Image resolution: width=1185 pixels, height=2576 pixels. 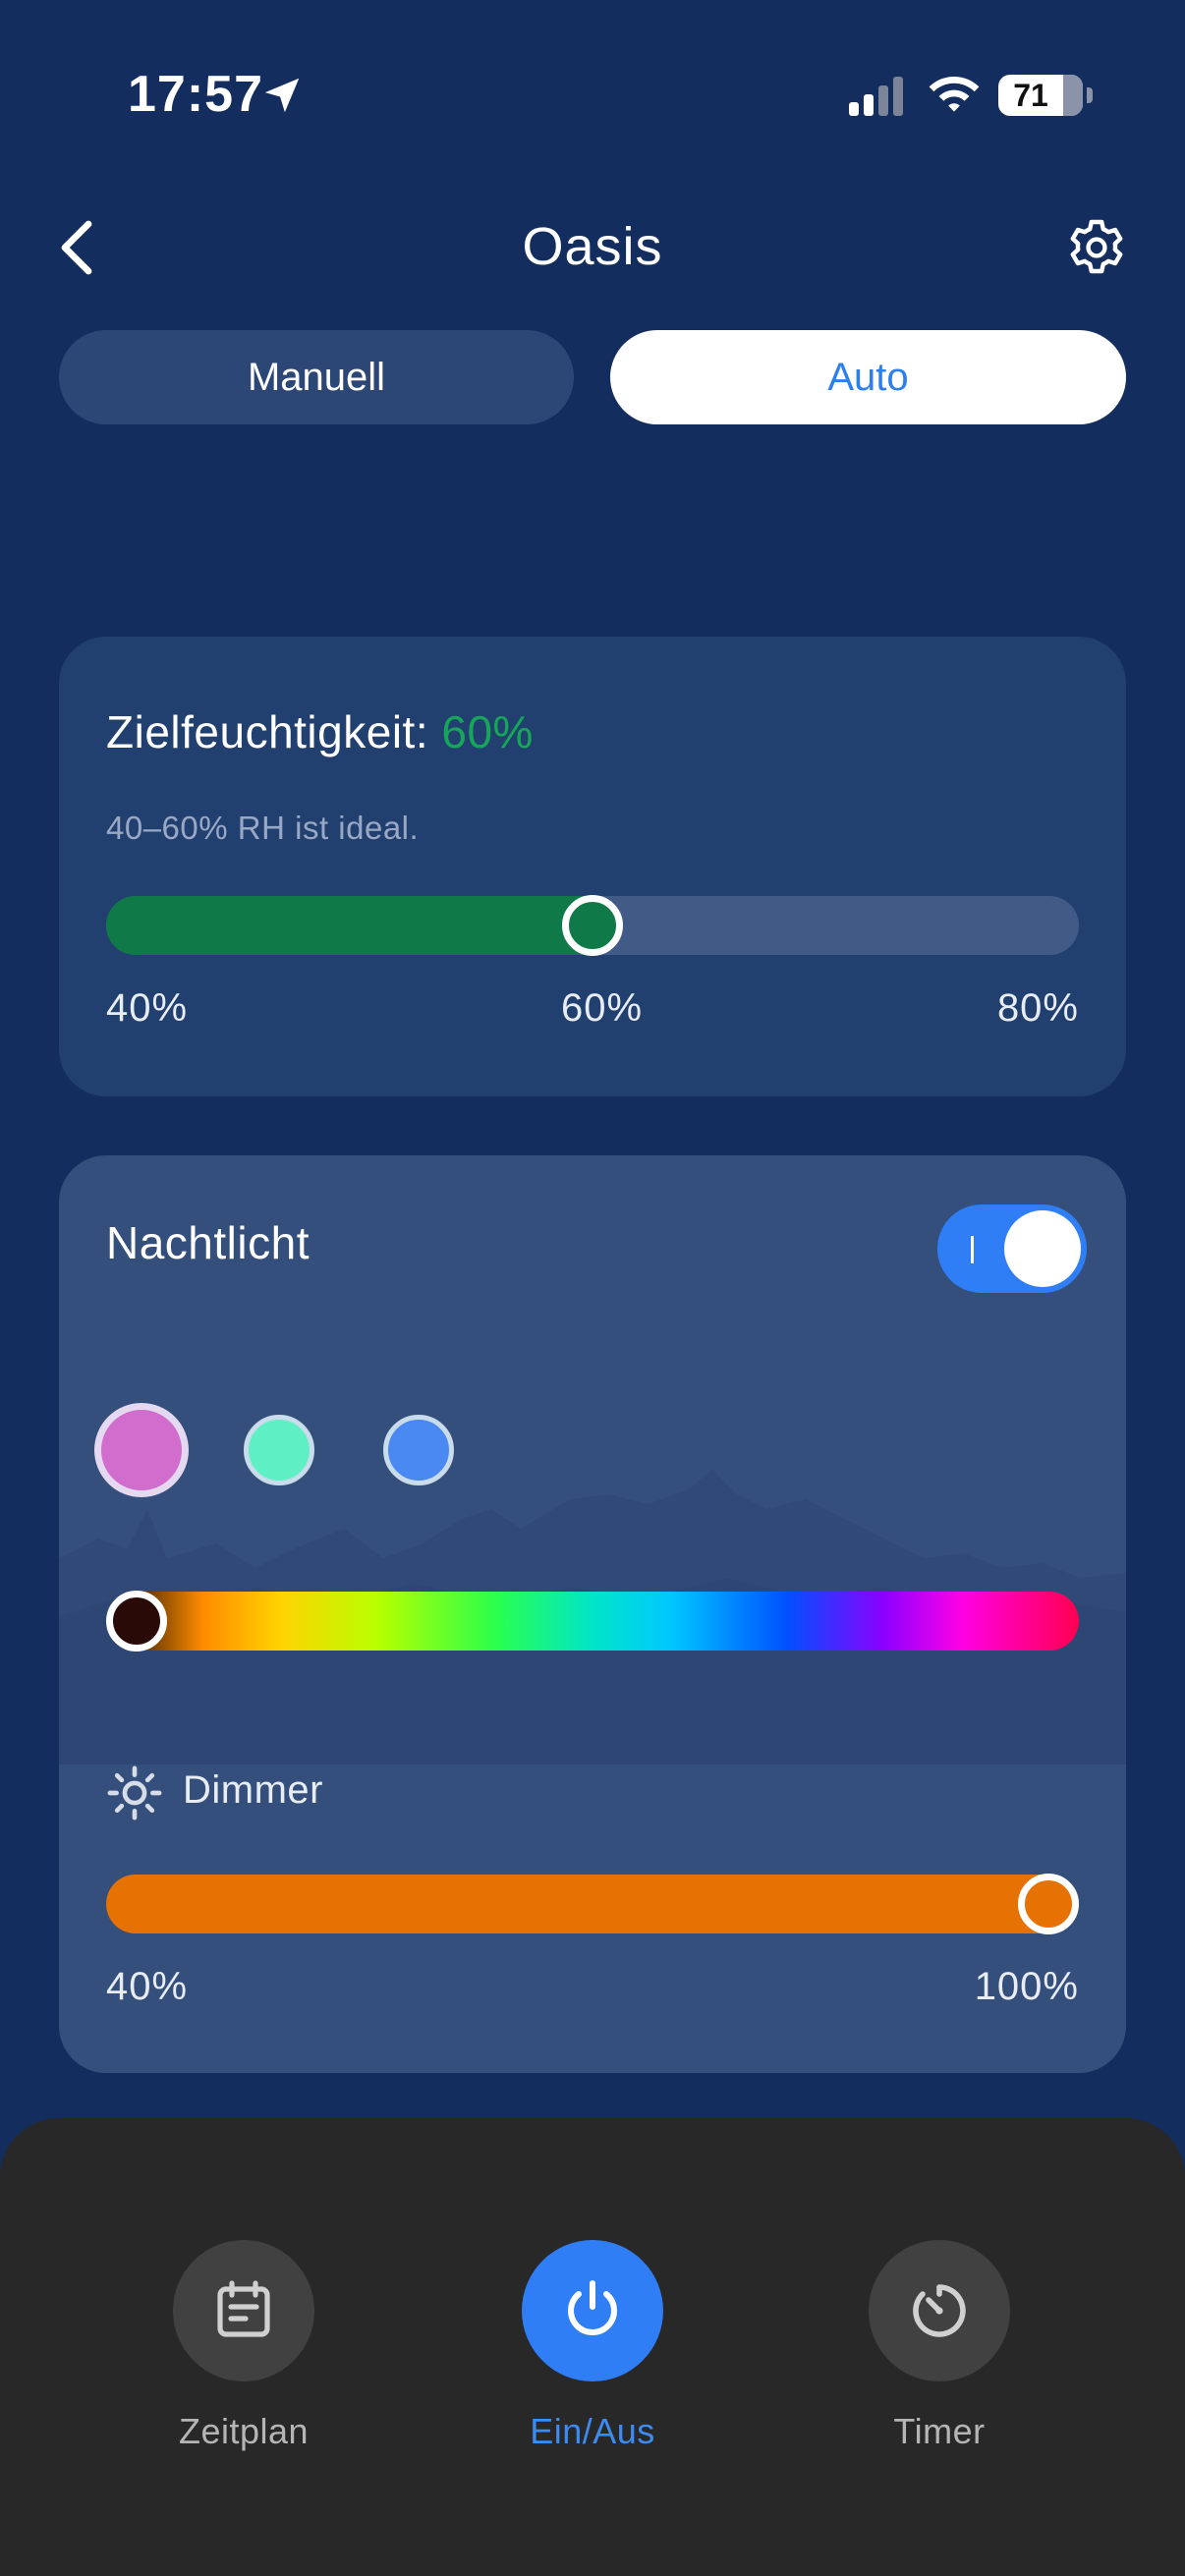 I want to click on timer-button, so click(x=940, y=2310).